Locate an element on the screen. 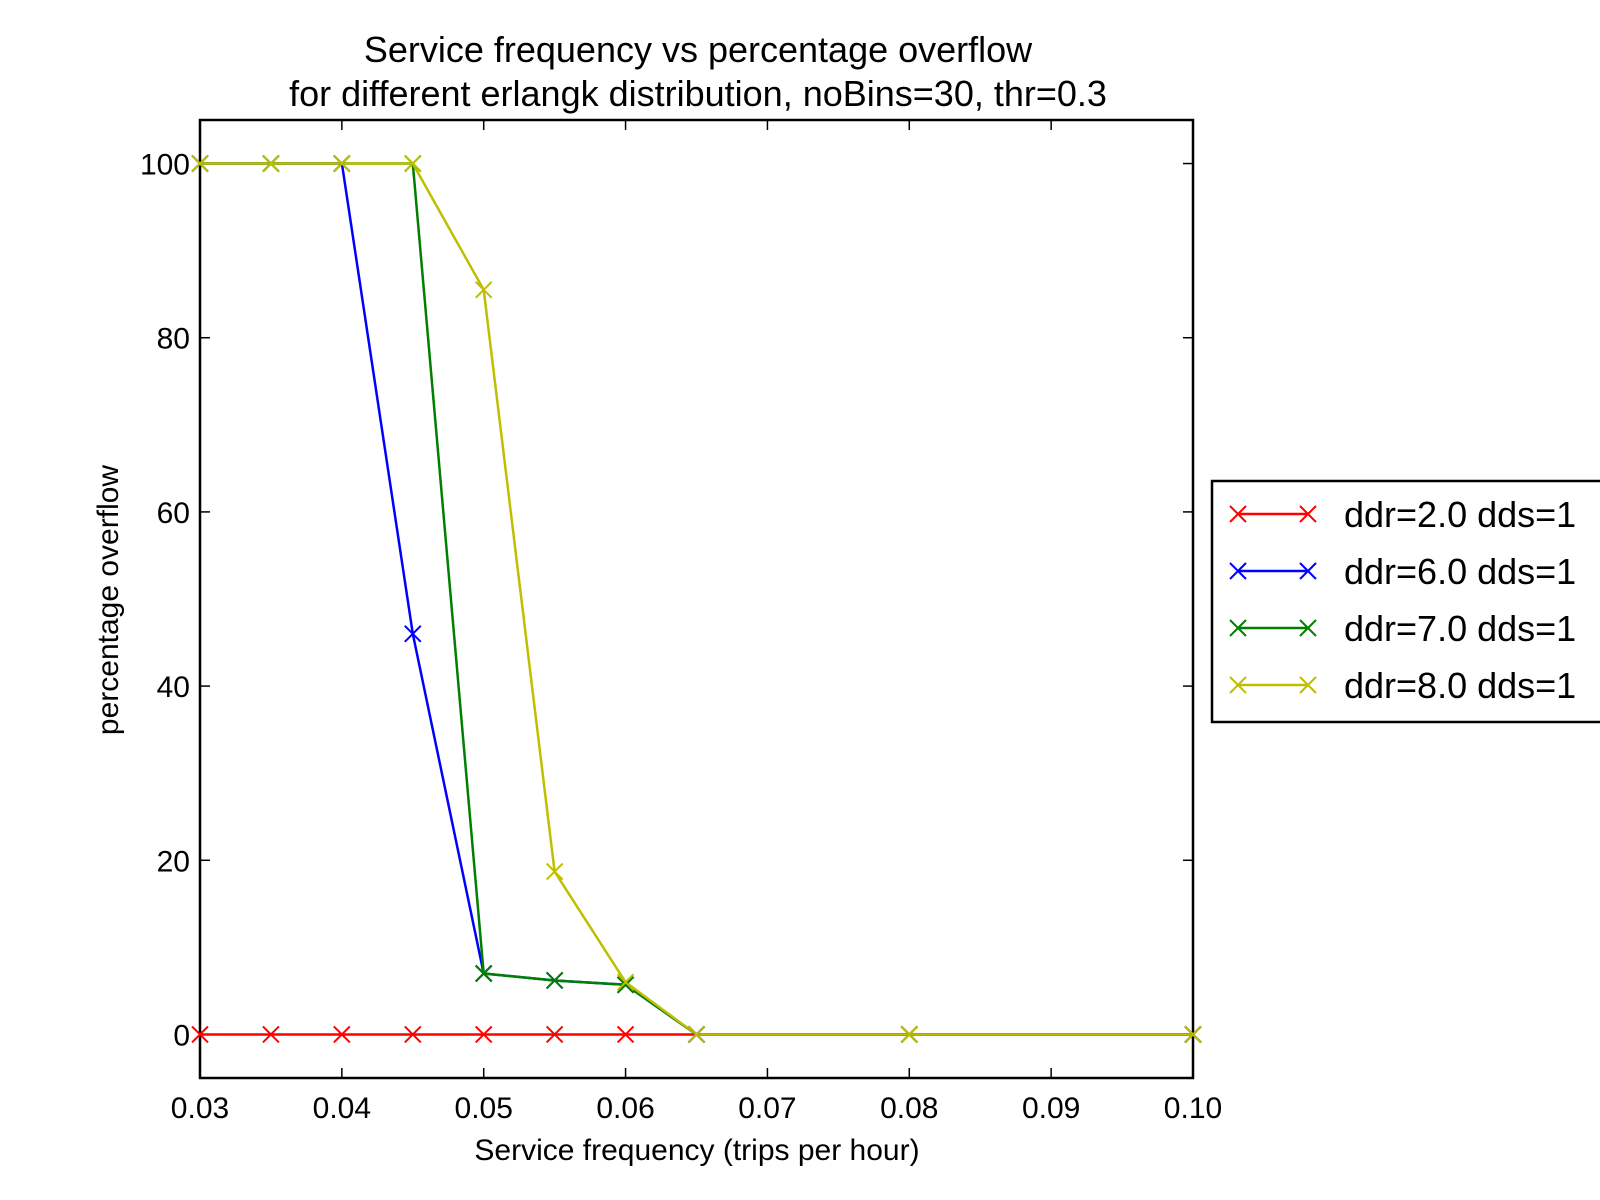 The image size is (1600, 1200). legend-item: ddr=6.0 dds=1 is located at coordinates (1402, 571).